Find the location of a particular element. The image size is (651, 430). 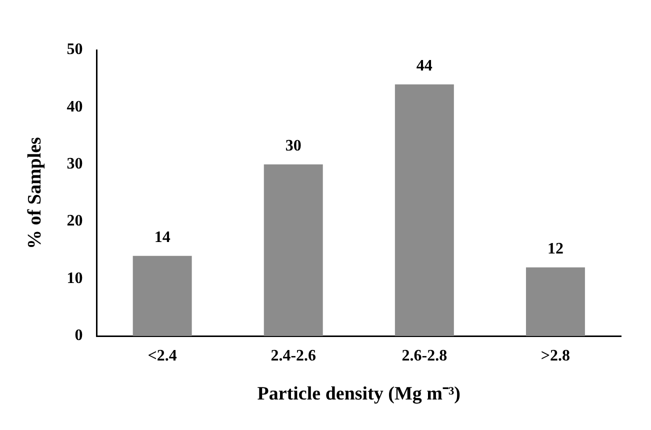

y-tick-label: 30 is located at coordinates (74, 164).